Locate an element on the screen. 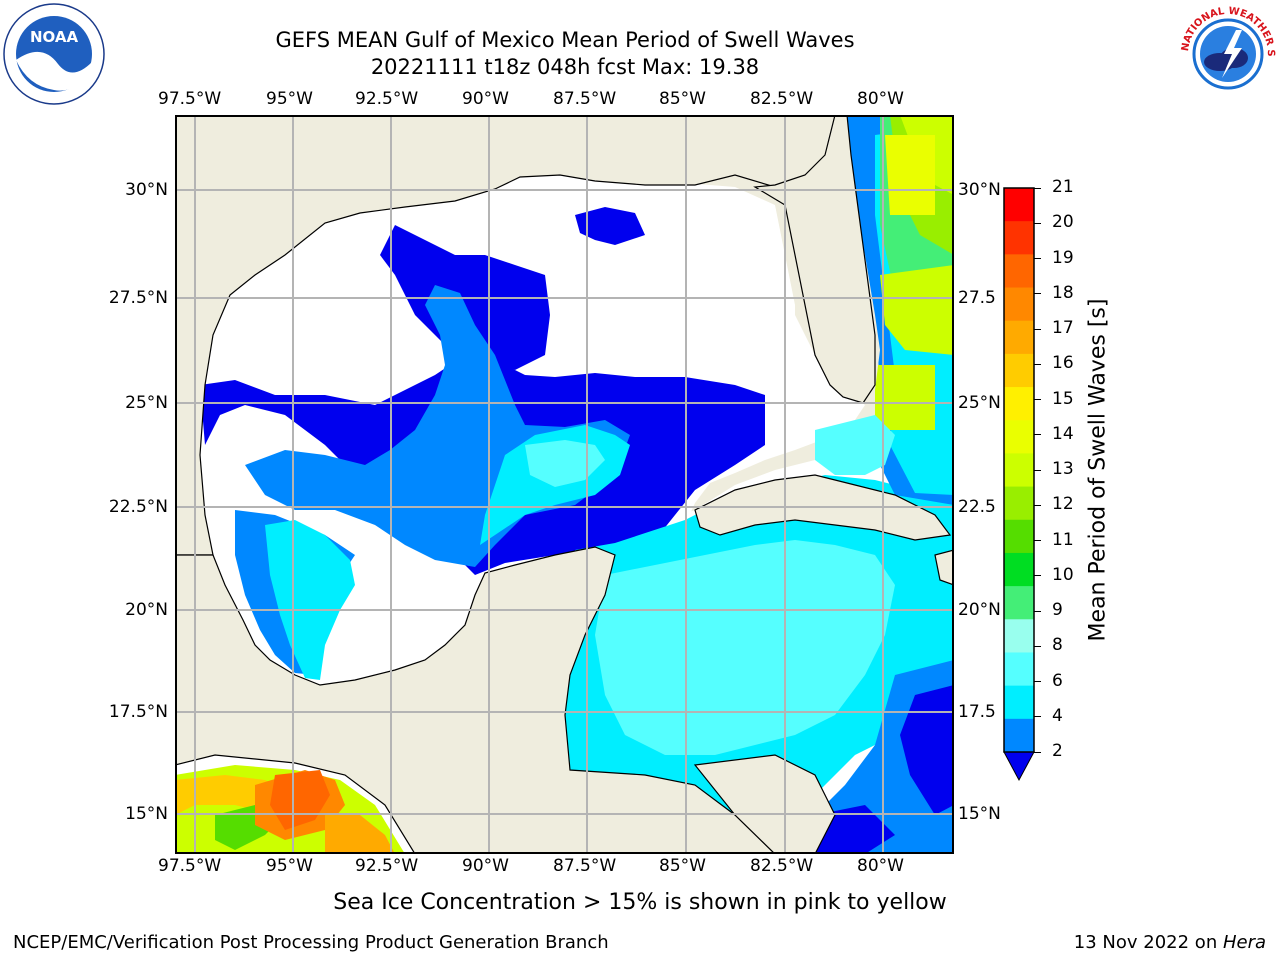 The image size is (1280, 960). lat-label: 22.5°N is located at coordinates (138, 507).